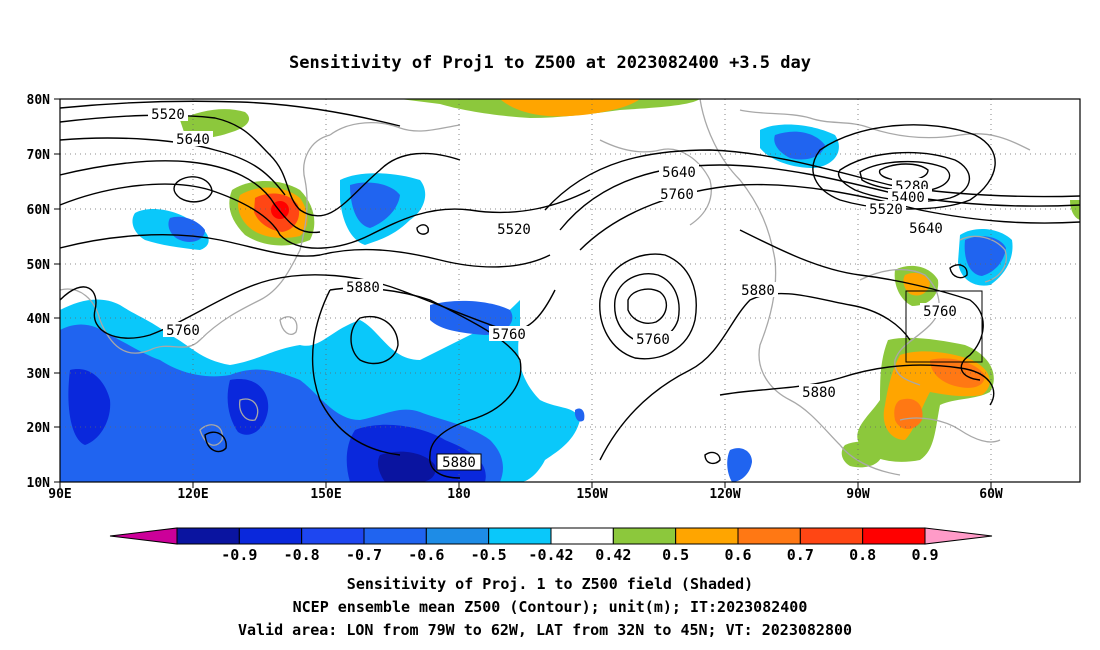  Describe the element at coordinates (550, 555) in the screenshot. I see `colorbar-label: -0.42` at that location.